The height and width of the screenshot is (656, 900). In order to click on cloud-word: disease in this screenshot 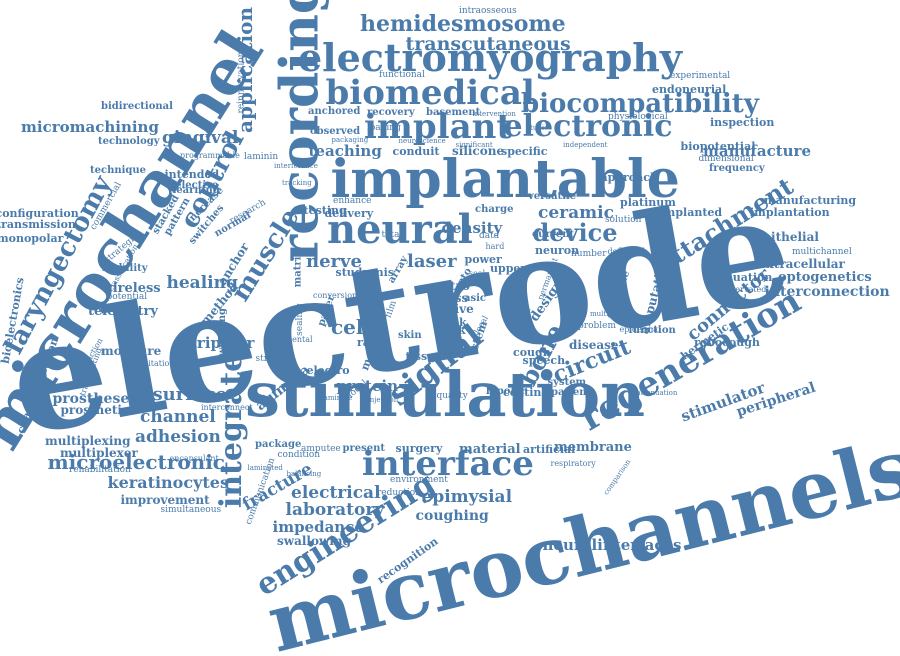, I will do `click(594, 345)`.